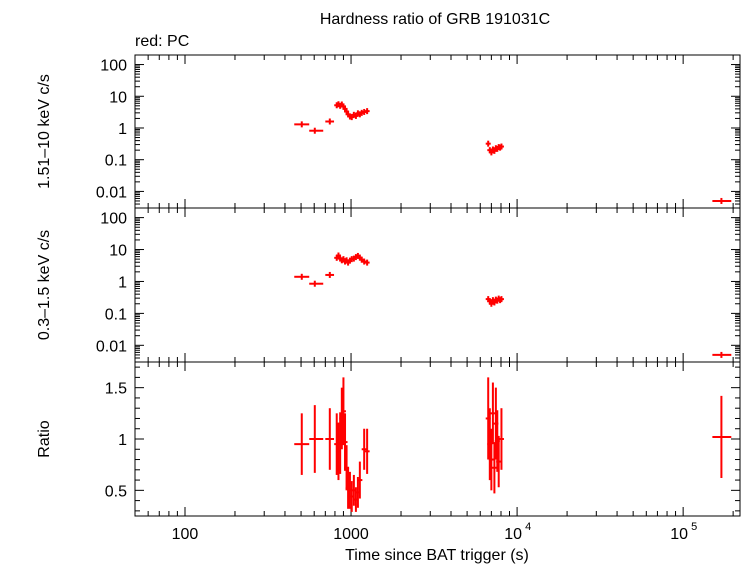  Describe the element at coordinates (162, 41) in the screenshot. I see `chart-subtitle: red: PC` at that location.